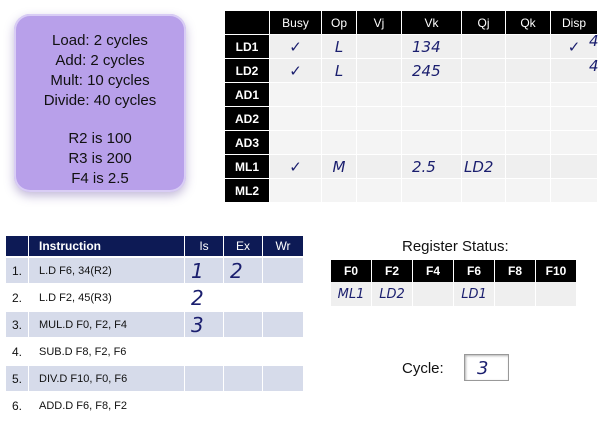 The width and height of the screenshot is (610, 421). I want to click on instruction-text: L.D F2, 45(R3), so click(106, 298).